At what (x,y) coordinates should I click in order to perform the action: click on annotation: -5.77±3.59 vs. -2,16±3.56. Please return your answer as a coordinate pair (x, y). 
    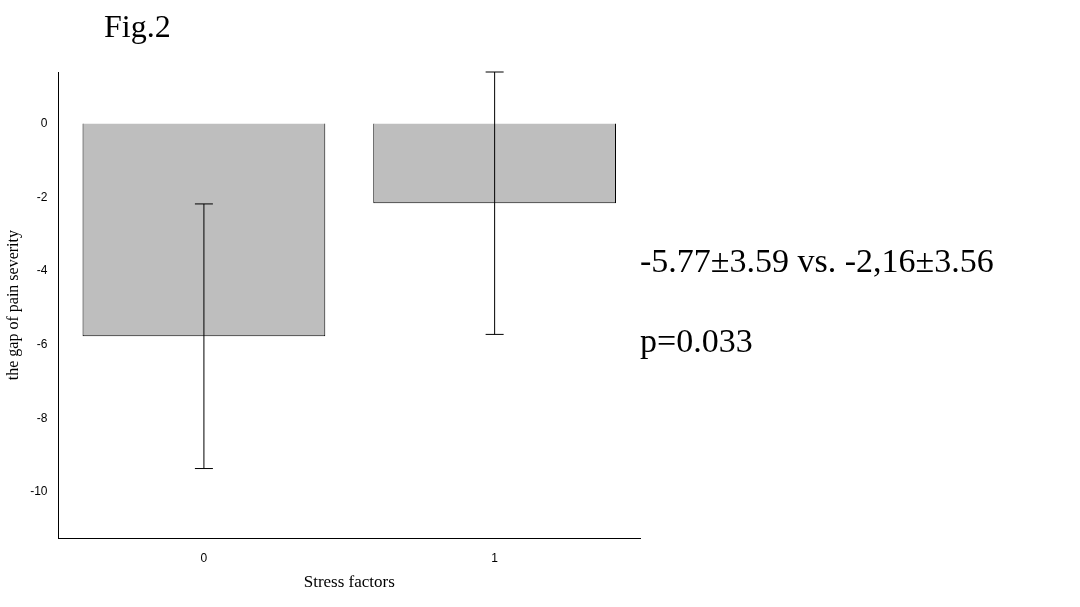
    Looking at the image, I should click on (817, 261).